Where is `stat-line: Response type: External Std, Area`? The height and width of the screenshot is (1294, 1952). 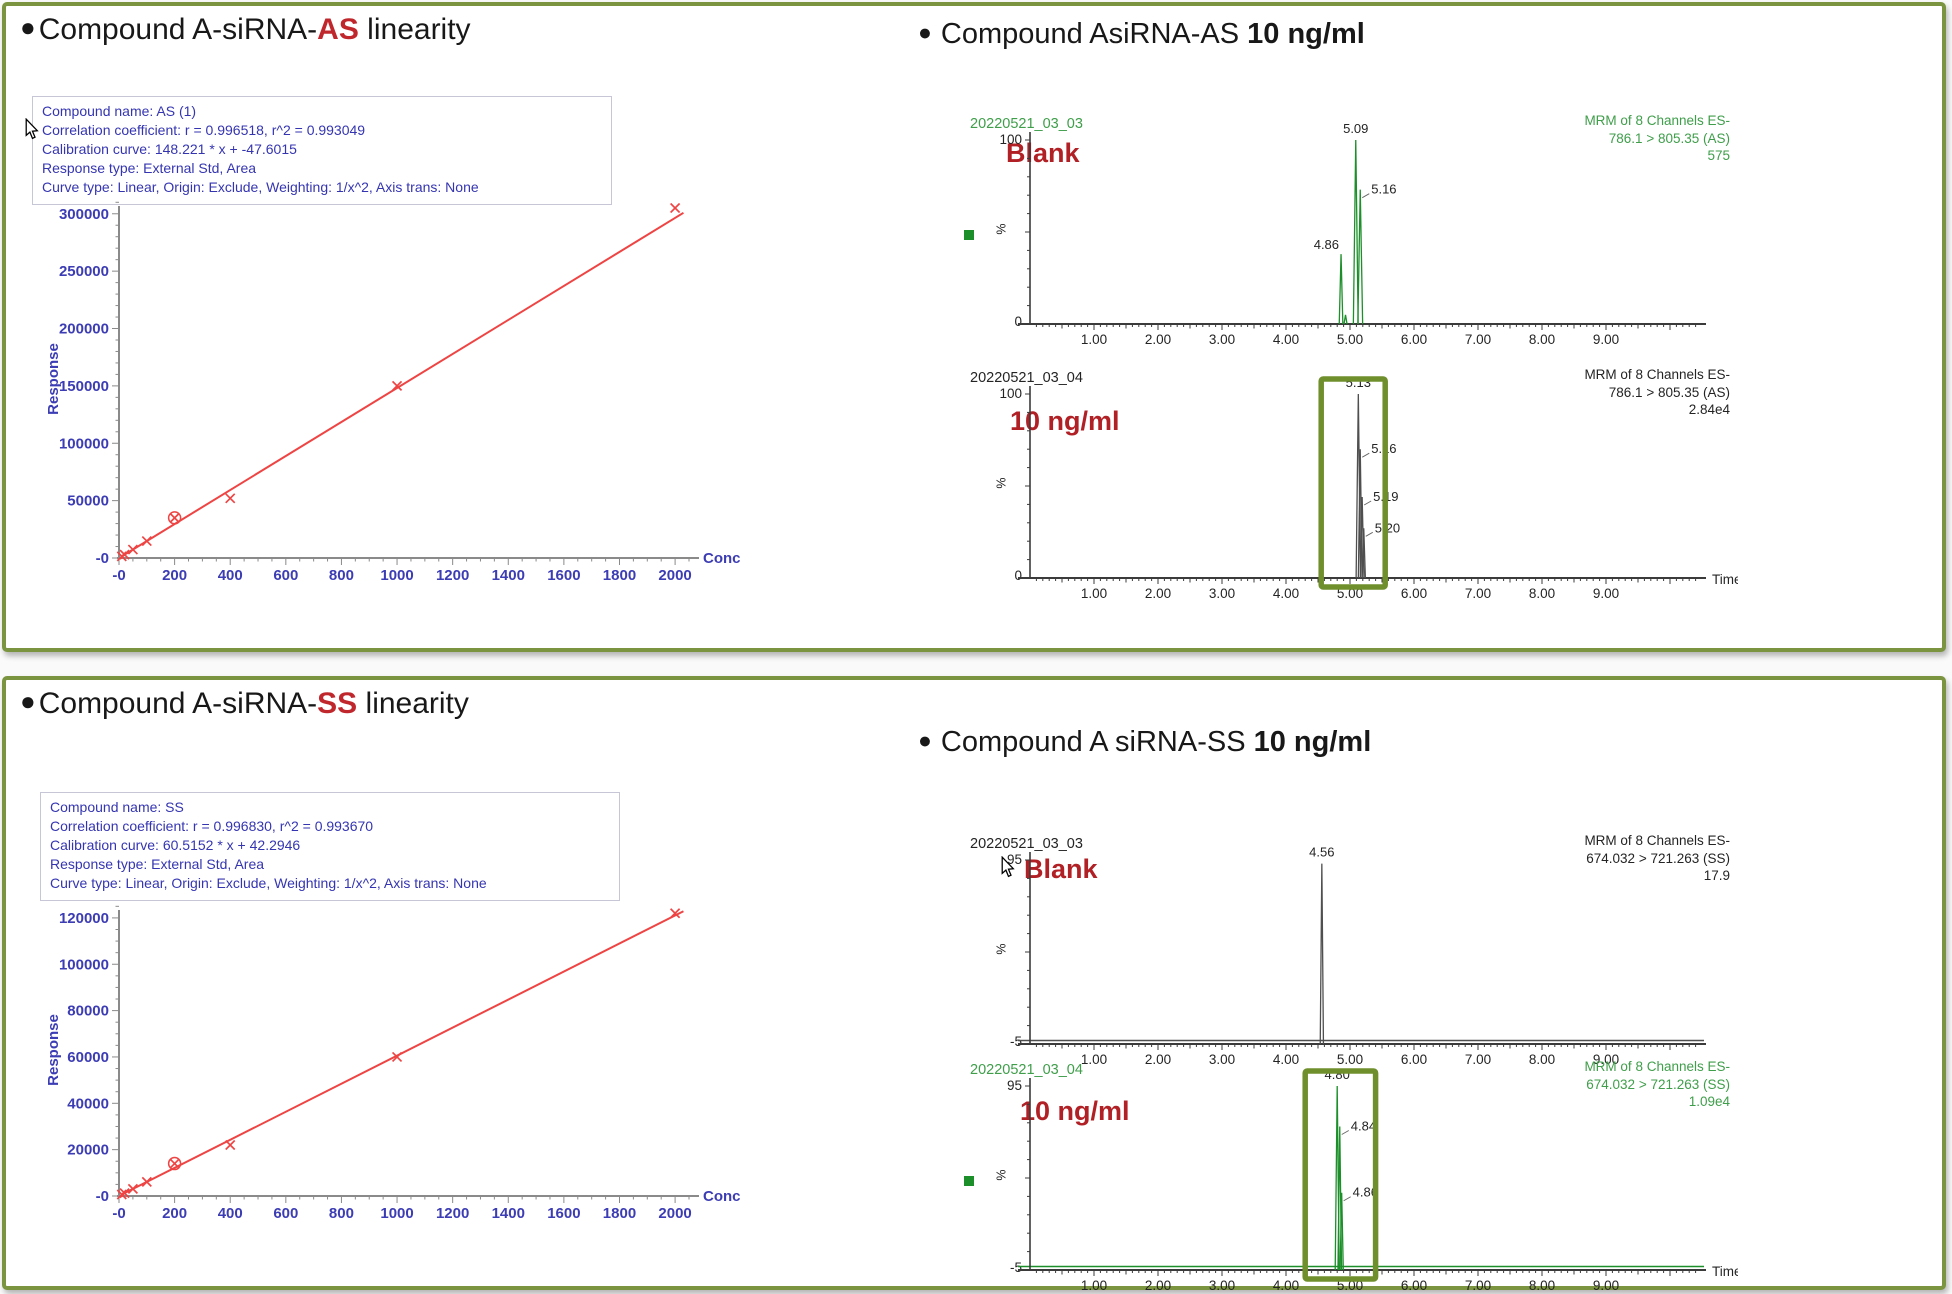
stat-line: Response type: External Std, Area is located at coordinates (149, 168).